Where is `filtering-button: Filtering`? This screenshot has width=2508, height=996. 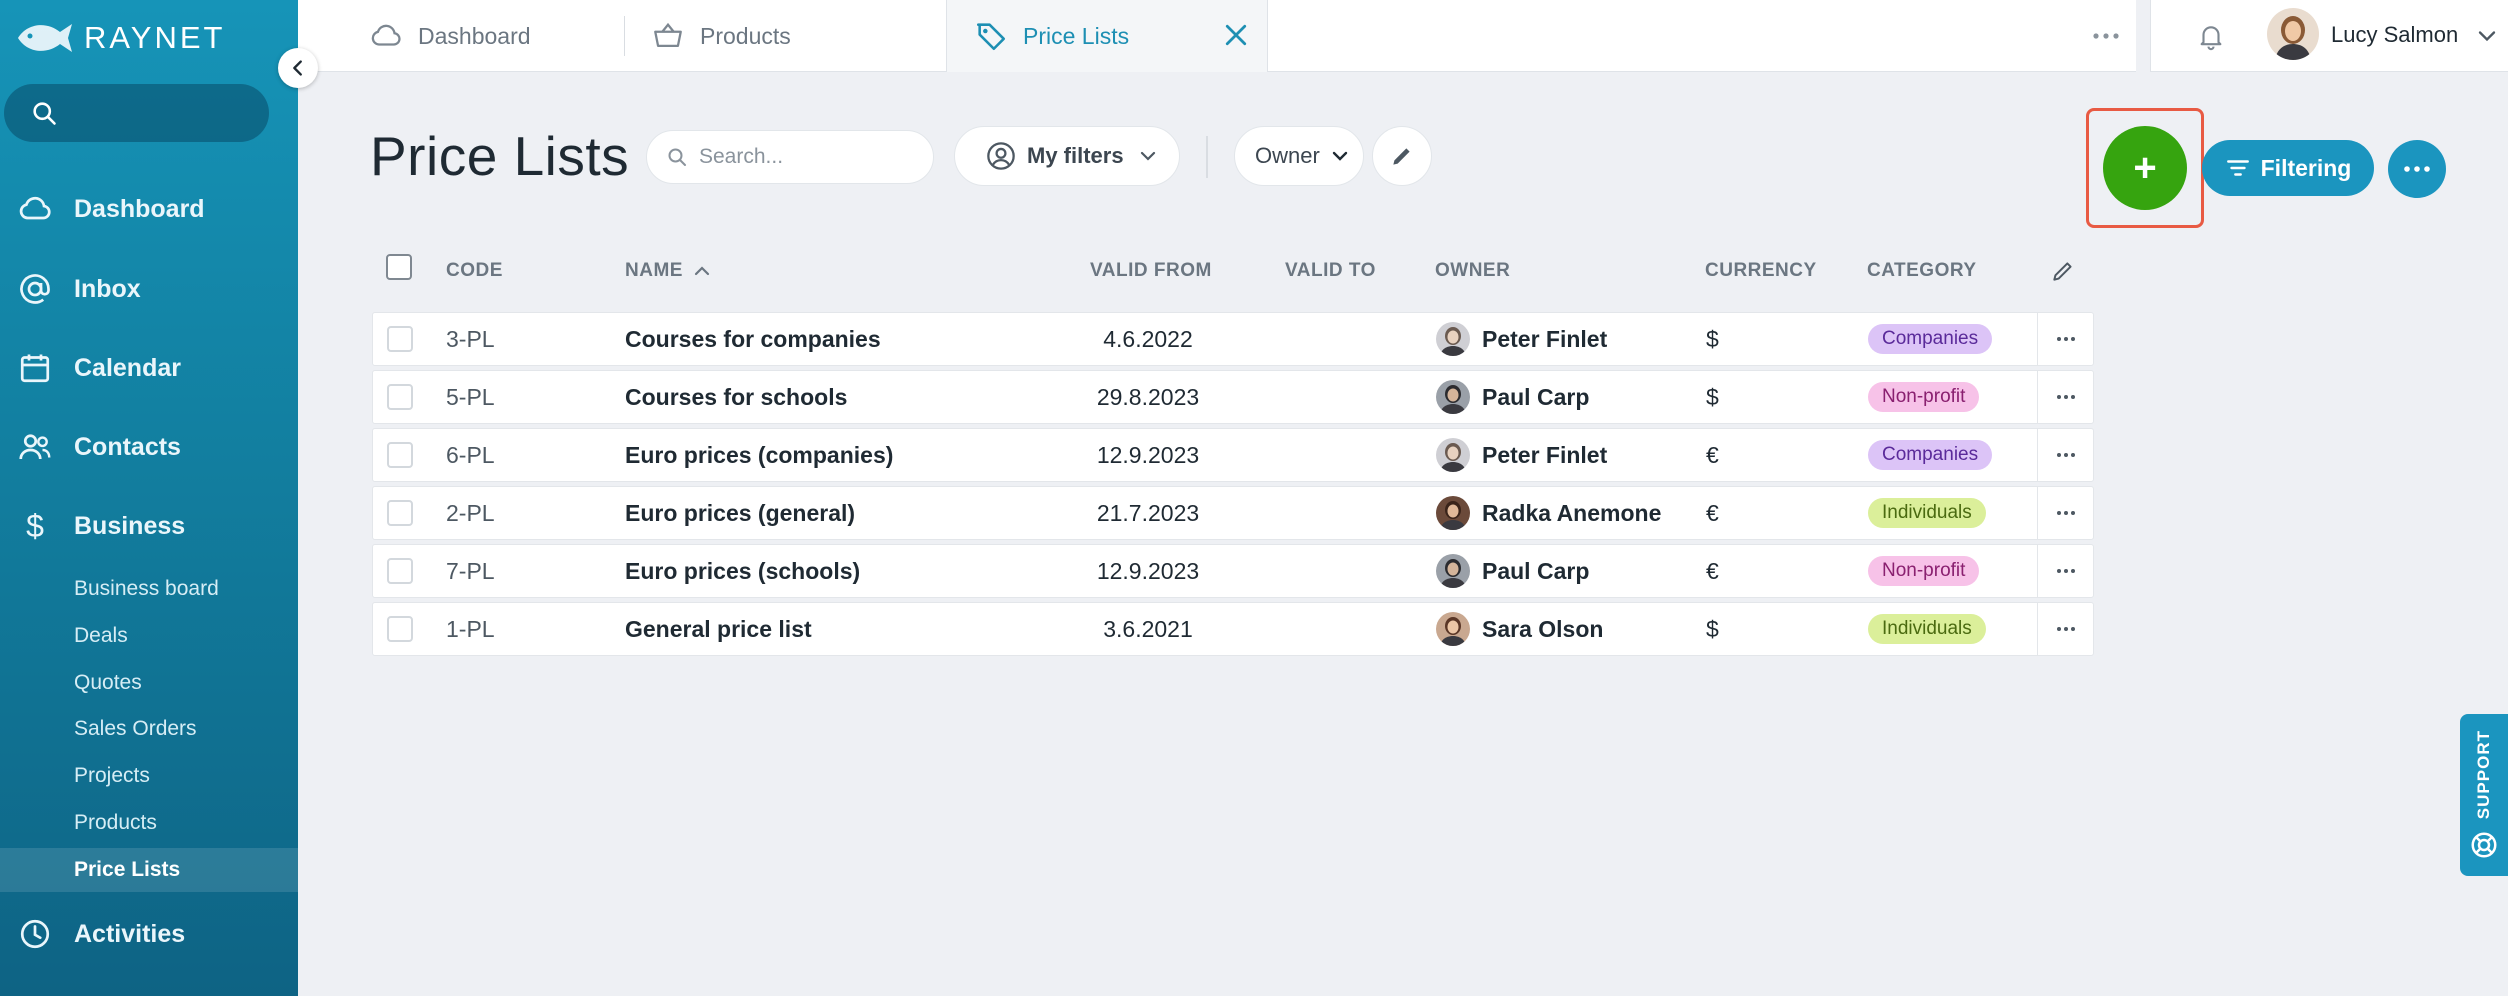
filtering-button: Filtering is located at coordinates (2288, 168).